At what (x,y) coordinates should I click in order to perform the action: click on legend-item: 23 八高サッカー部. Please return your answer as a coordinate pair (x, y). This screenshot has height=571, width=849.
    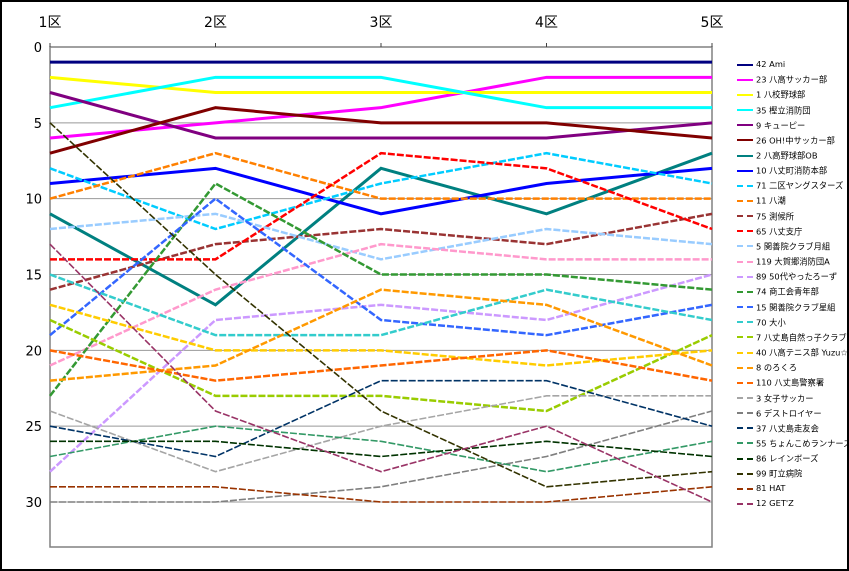
    Looking at the image, I should click on (792, 79).